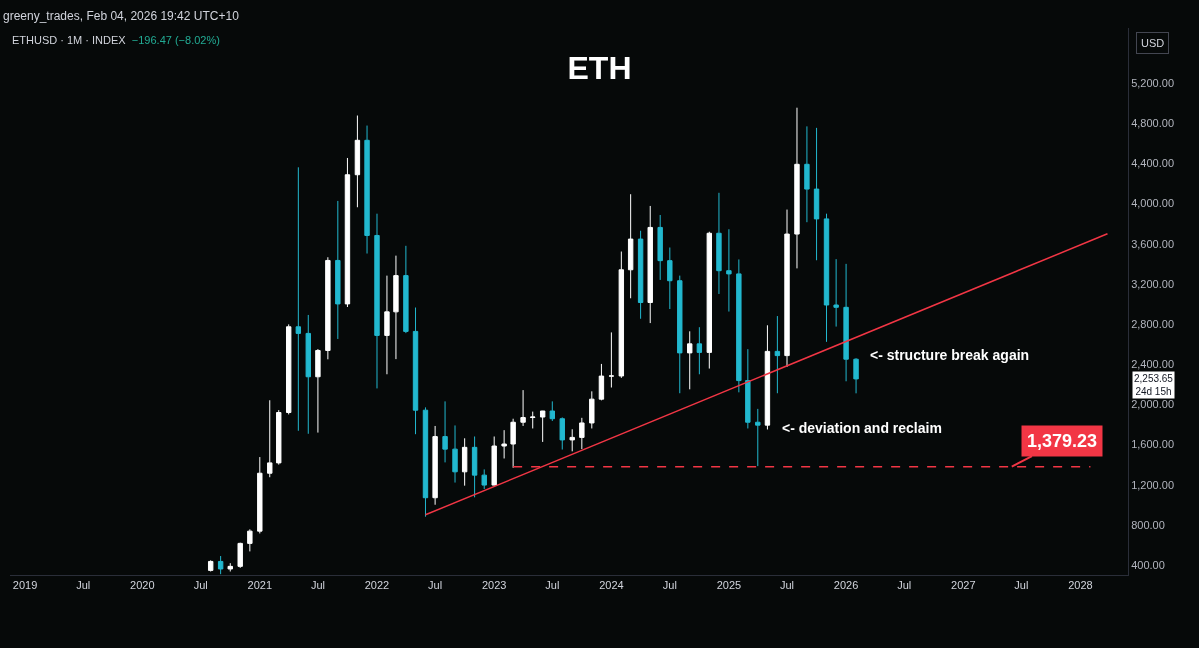 The width and height of the screenshot is (1199, 648). I want to click on y-tick-label: 4,800.00, so click(1153, 123).